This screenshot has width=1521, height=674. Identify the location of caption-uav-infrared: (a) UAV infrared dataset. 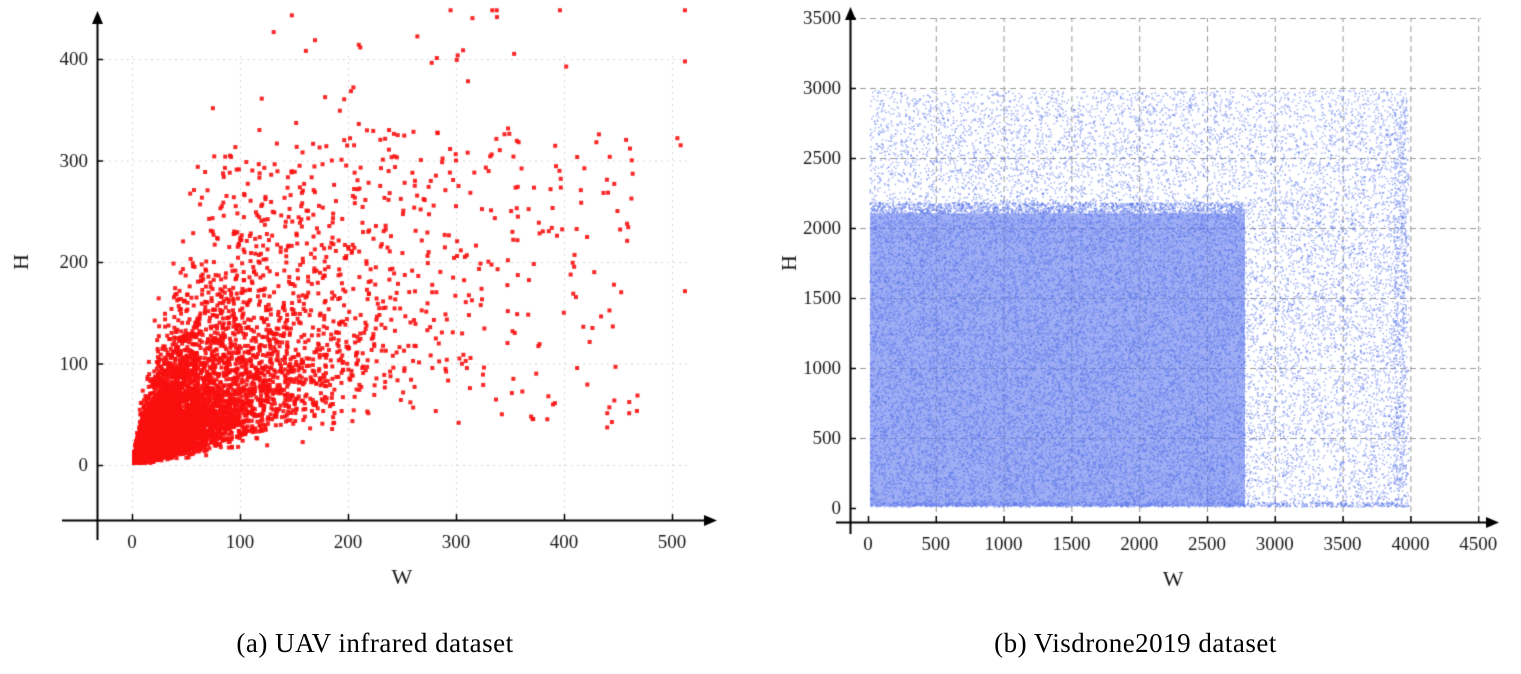
(375, 643).